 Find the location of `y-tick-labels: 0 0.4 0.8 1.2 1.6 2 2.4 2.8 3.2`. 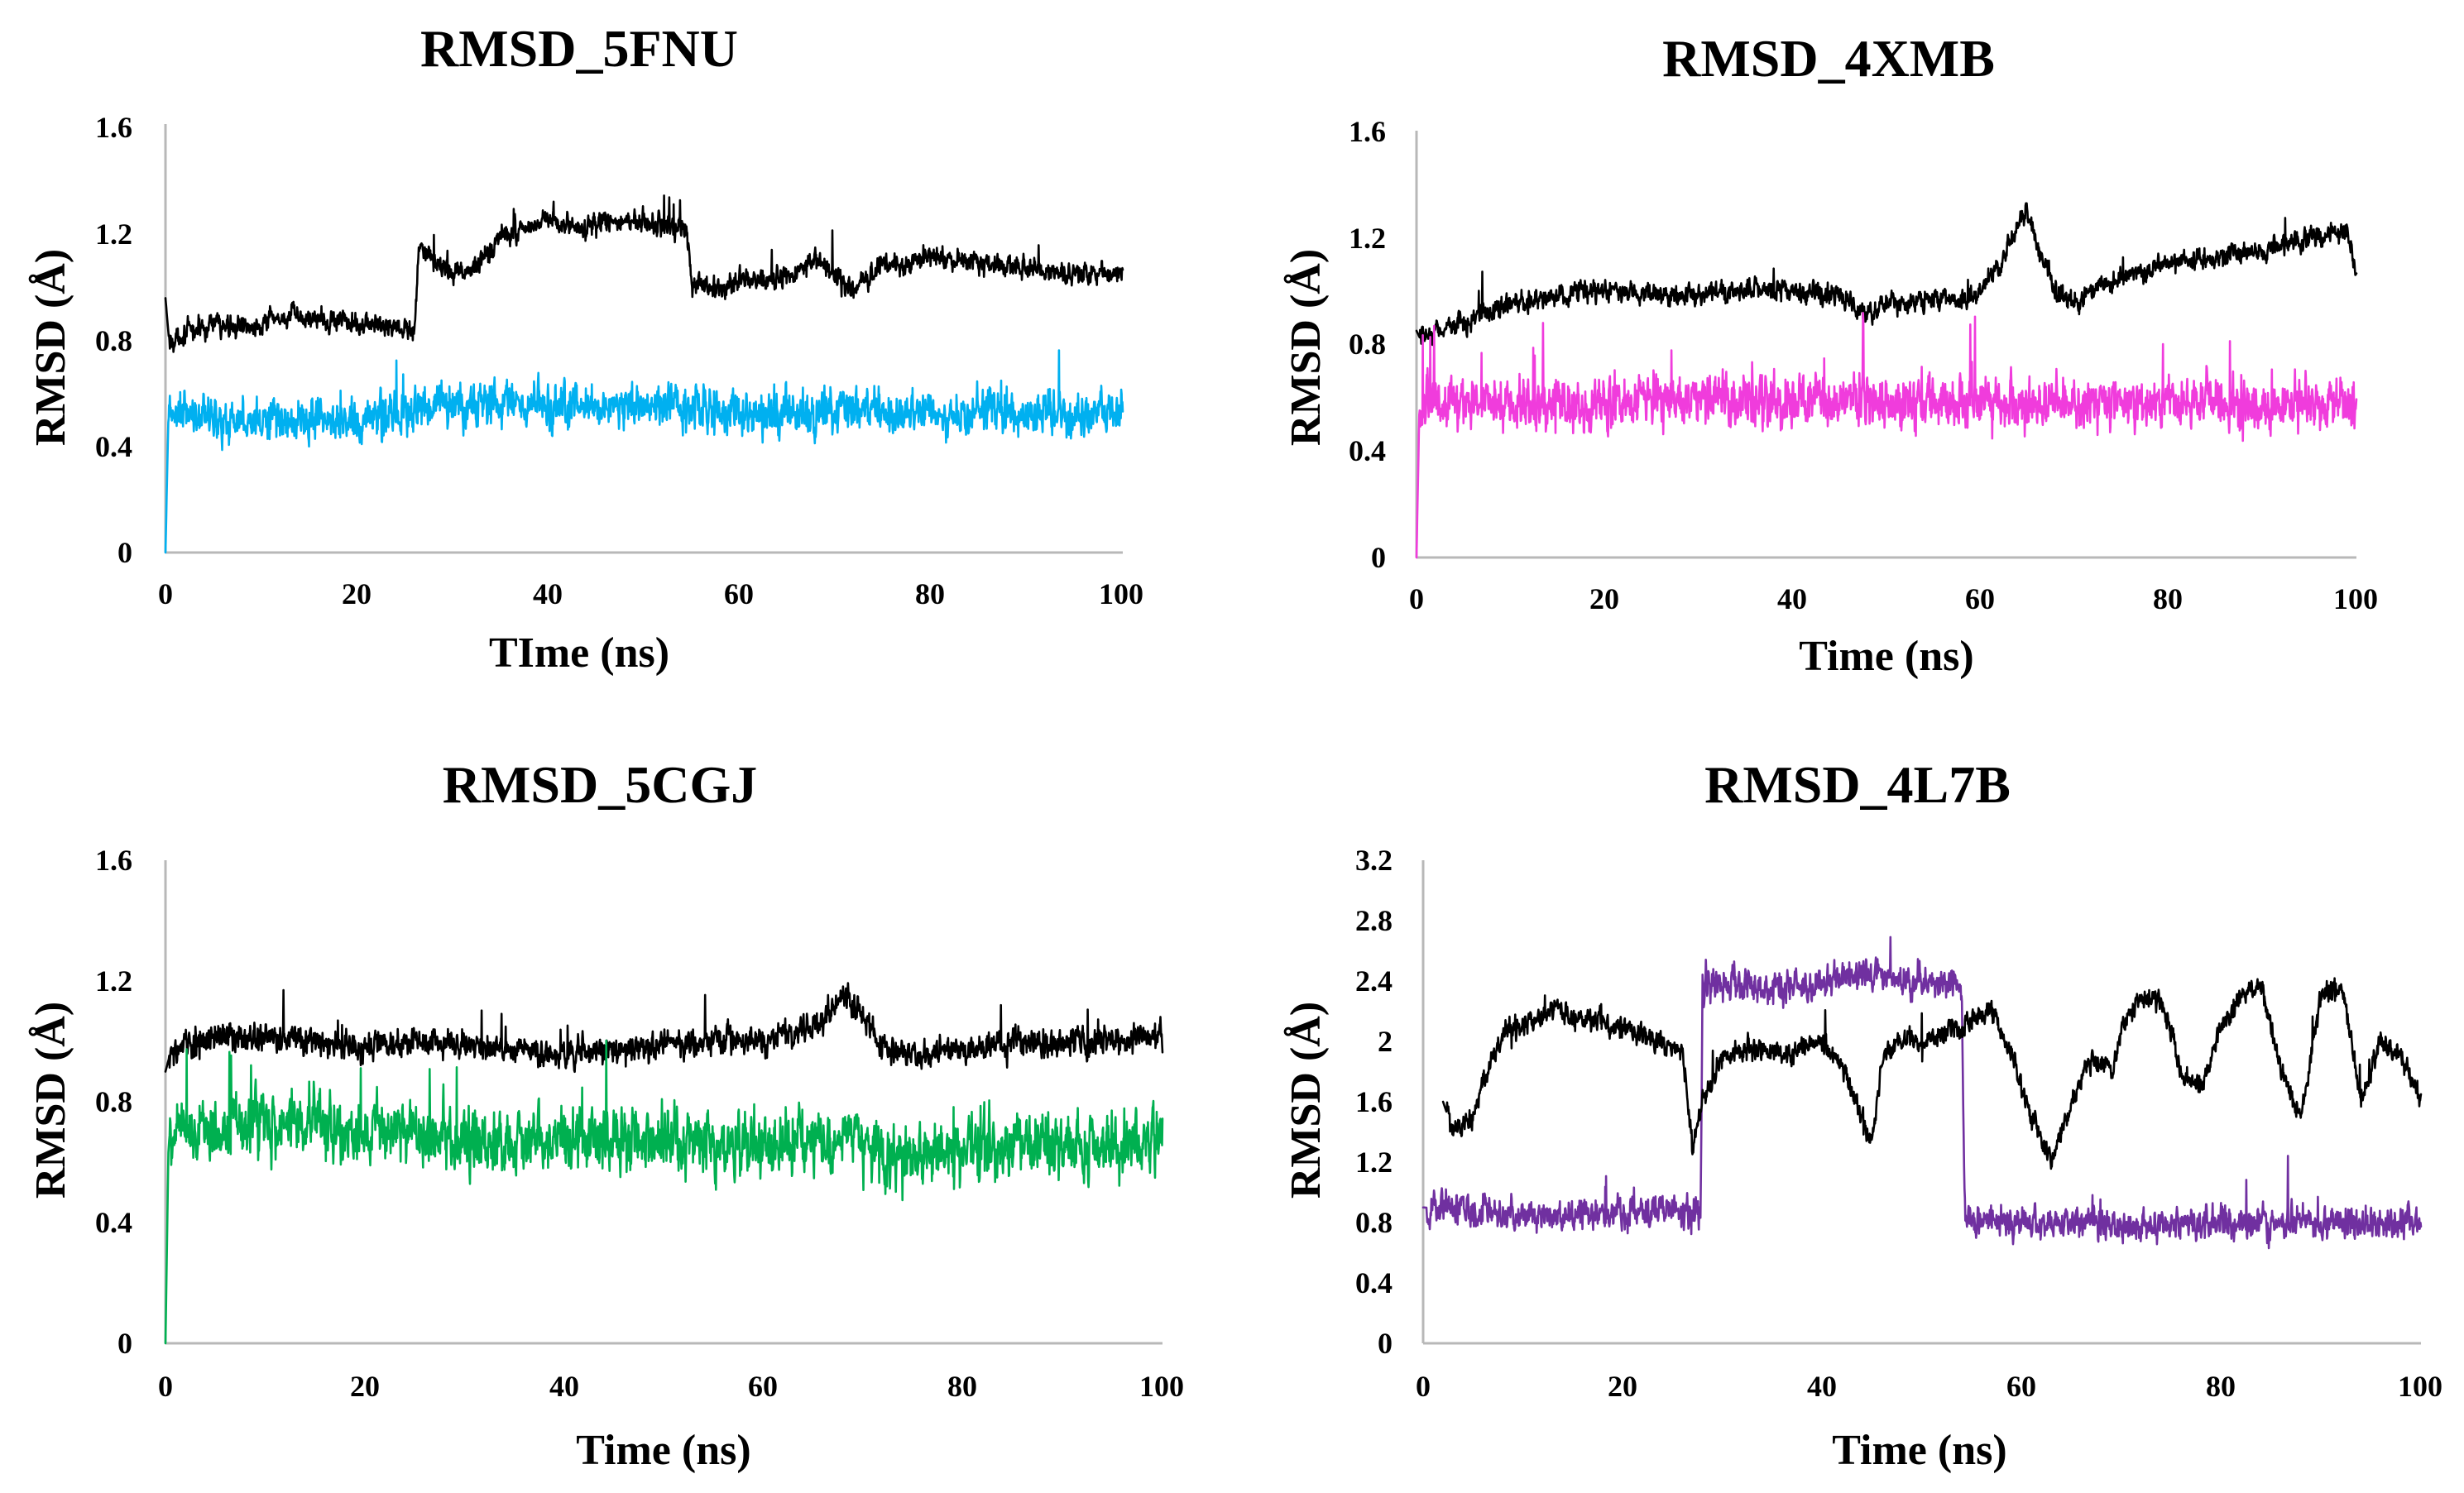

y-tick-labels: 0 0.4 0.8 1.2 1.6 2 2.4 2.8 3.2 is located at coordinates (1374, 1102).